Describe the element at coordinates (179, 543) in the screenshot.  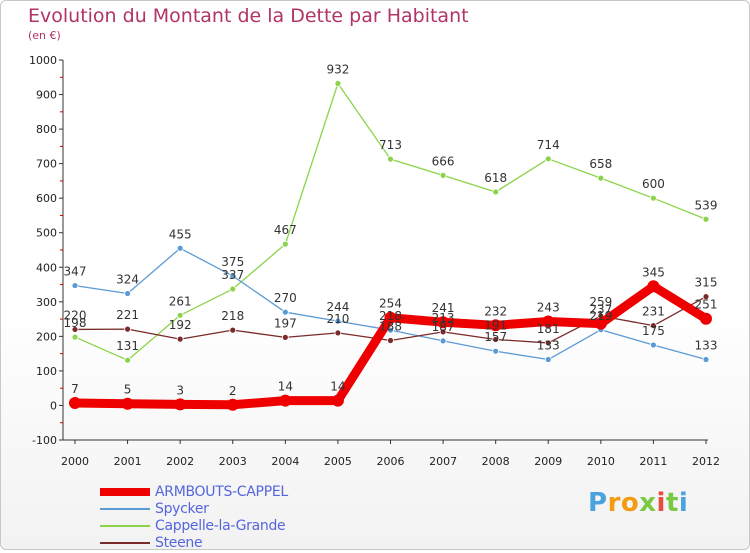
I see `legend-label: Steene` at that location.